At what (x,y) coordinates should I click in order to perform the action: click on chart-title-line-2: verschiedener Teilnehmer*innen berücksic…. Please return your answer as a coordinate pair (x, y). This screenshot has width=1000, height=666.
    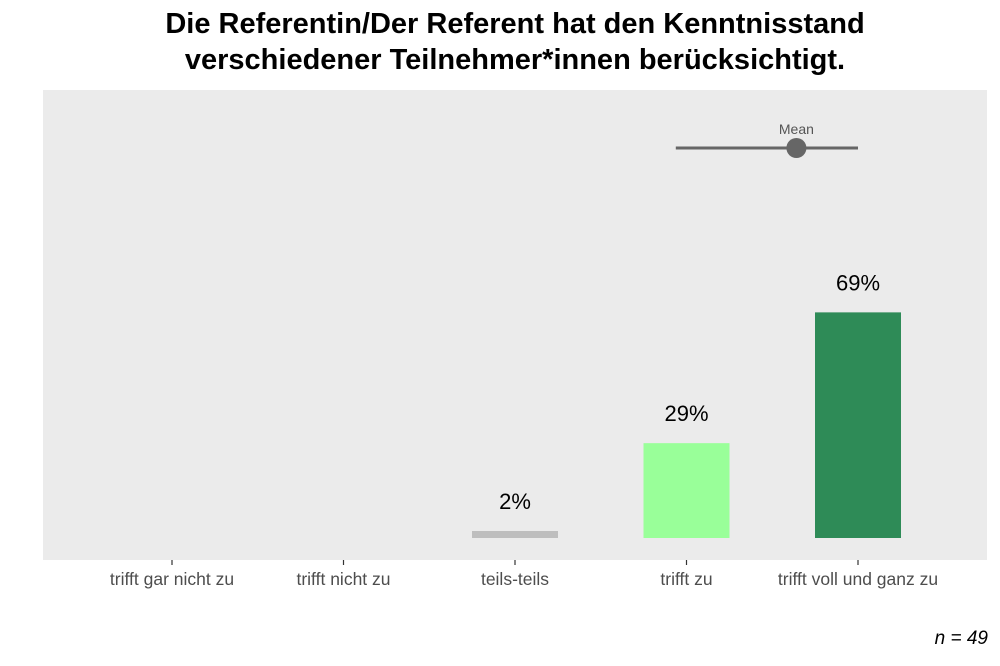
    Looking at the image, I should click on (515, 60).